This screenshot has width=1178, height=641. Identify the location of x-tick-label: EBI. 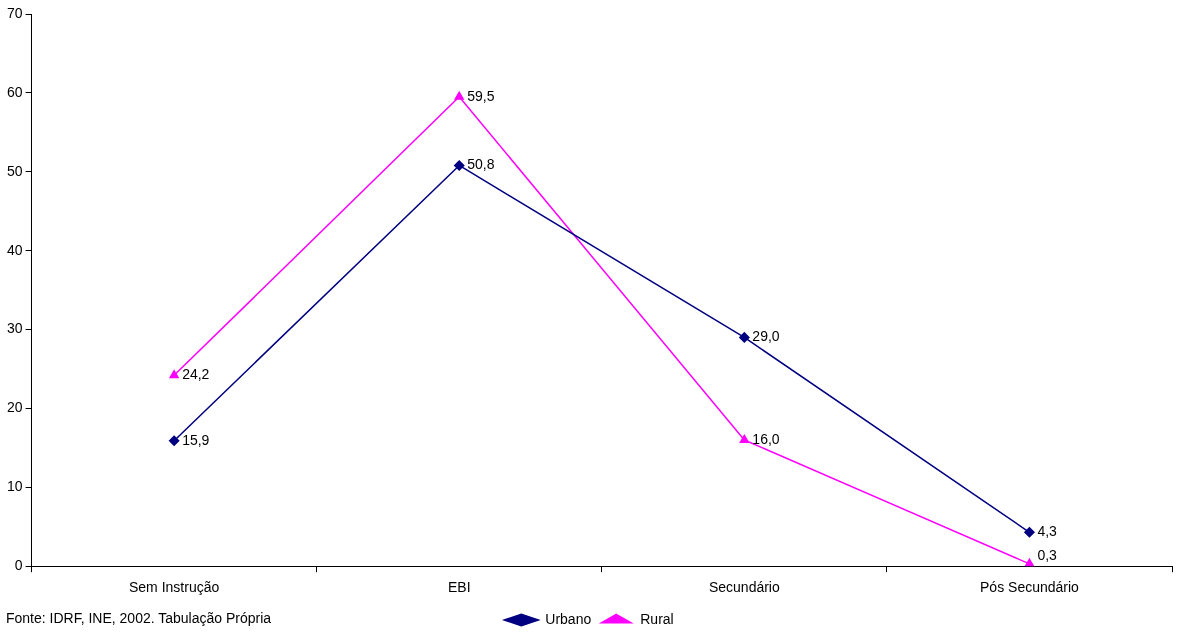
(459, 587).